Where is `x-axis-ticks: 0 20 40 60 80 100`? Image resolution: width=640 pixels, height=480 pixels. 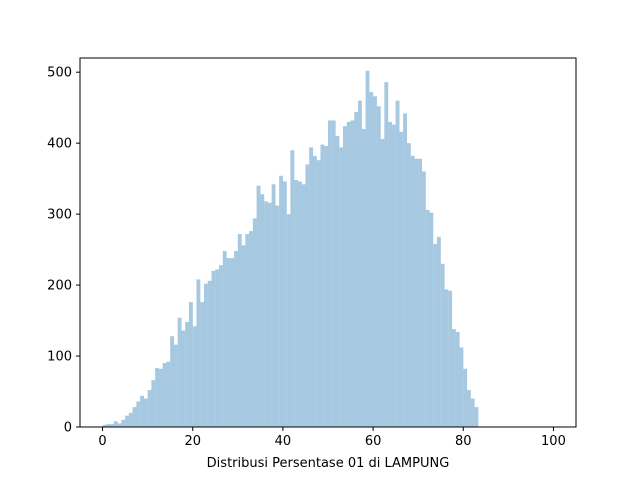 x-axis-ticks: 0 20 40 60 80 100 is located at coordinates (332, 438).